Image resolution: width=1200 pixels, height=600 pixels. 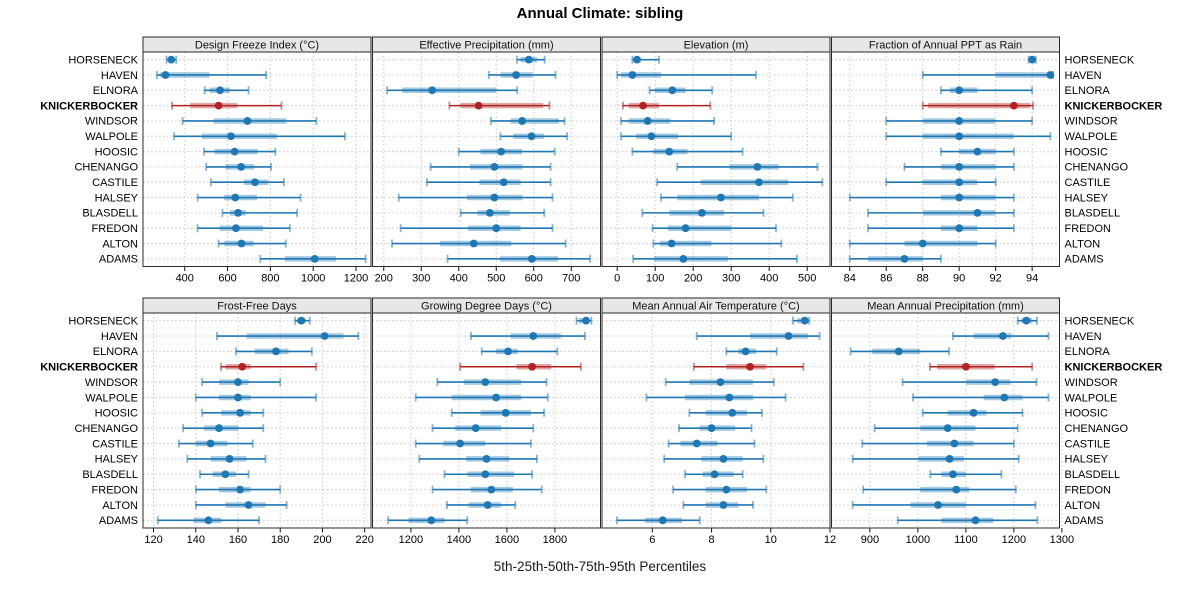 I want to click on panel-title: Fraction of Annual PPT as Rain, so click(x=945, y=46).